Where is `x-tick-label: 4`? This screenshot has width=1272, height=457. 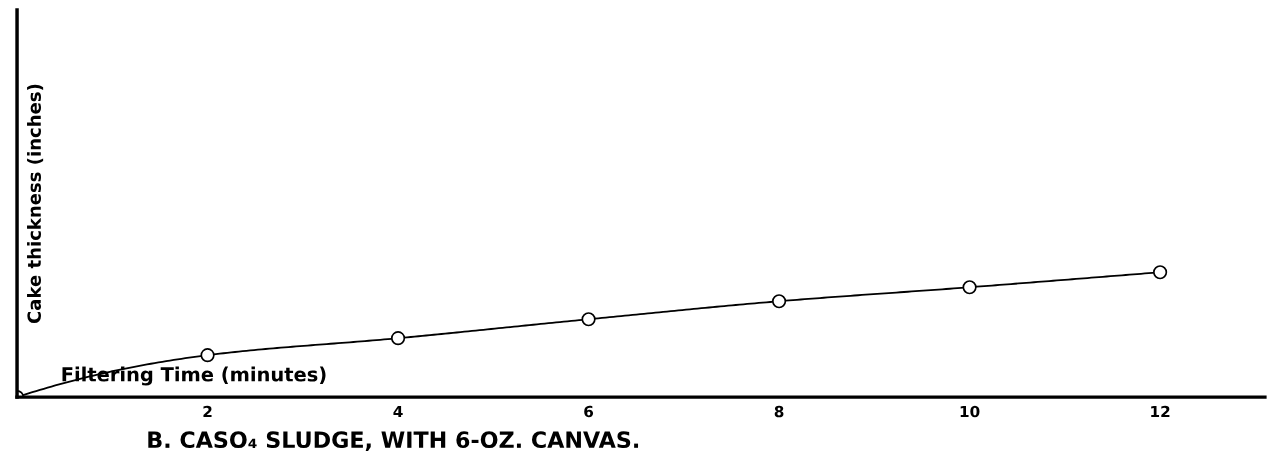 x-tick-label: 4 is located at coordinates (398, 411).